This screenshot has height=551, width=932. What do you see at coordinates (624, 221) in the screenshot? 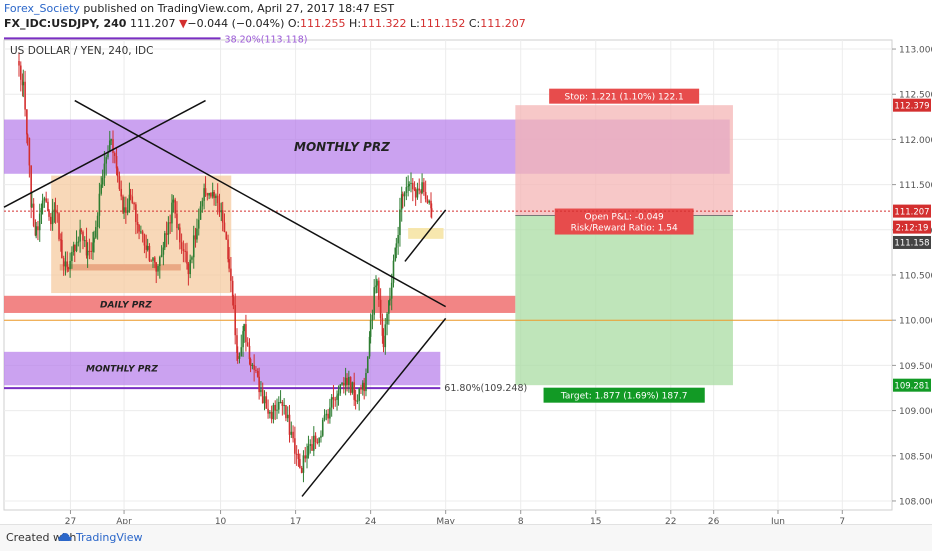
I see `pnl-label-box` at bounding box center [624, 221].